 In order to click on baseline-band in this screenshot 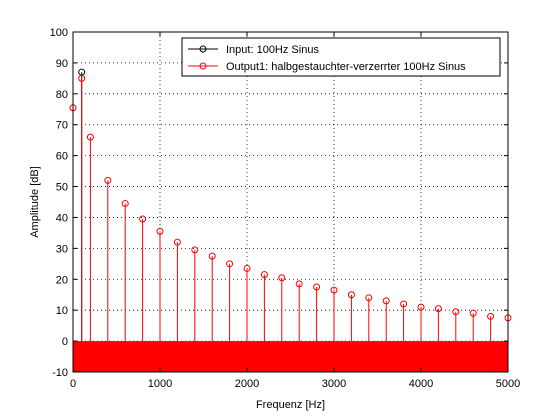, I will do `click(290, 356)`.